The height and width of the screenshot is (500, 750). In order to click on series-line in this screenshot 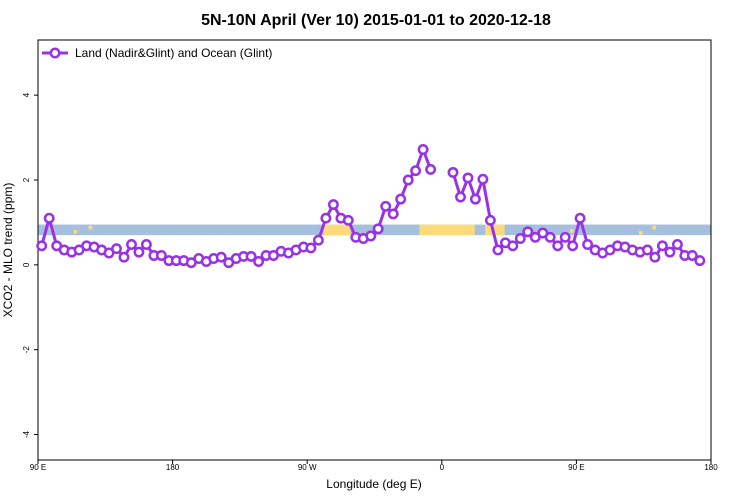, I will do `click(576, 216)`.